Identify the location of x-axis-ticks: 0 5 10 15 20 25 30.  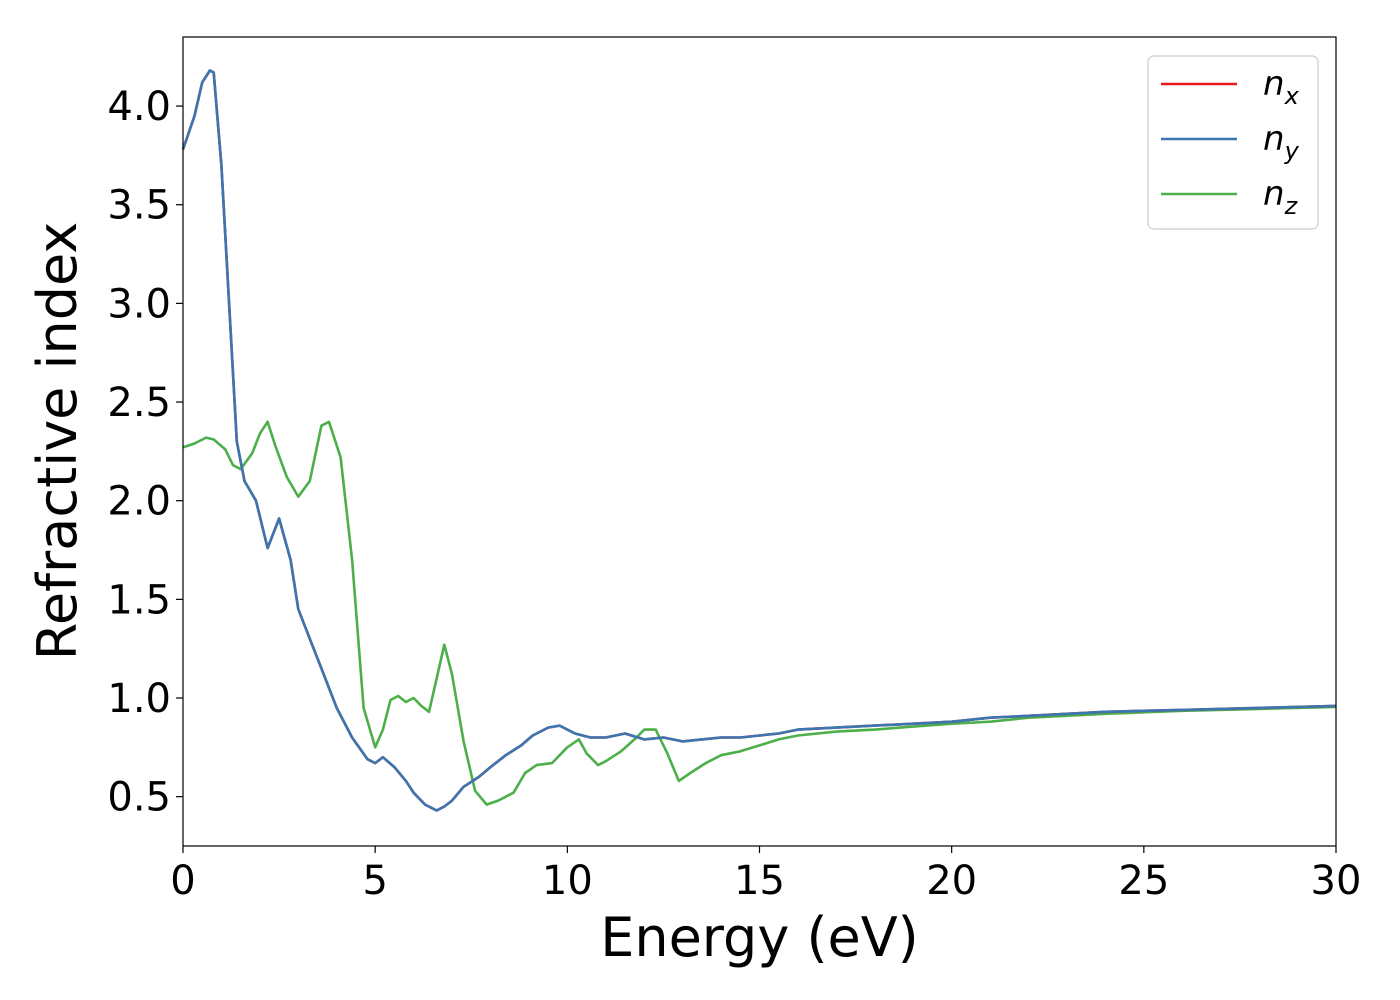
(765, 875).